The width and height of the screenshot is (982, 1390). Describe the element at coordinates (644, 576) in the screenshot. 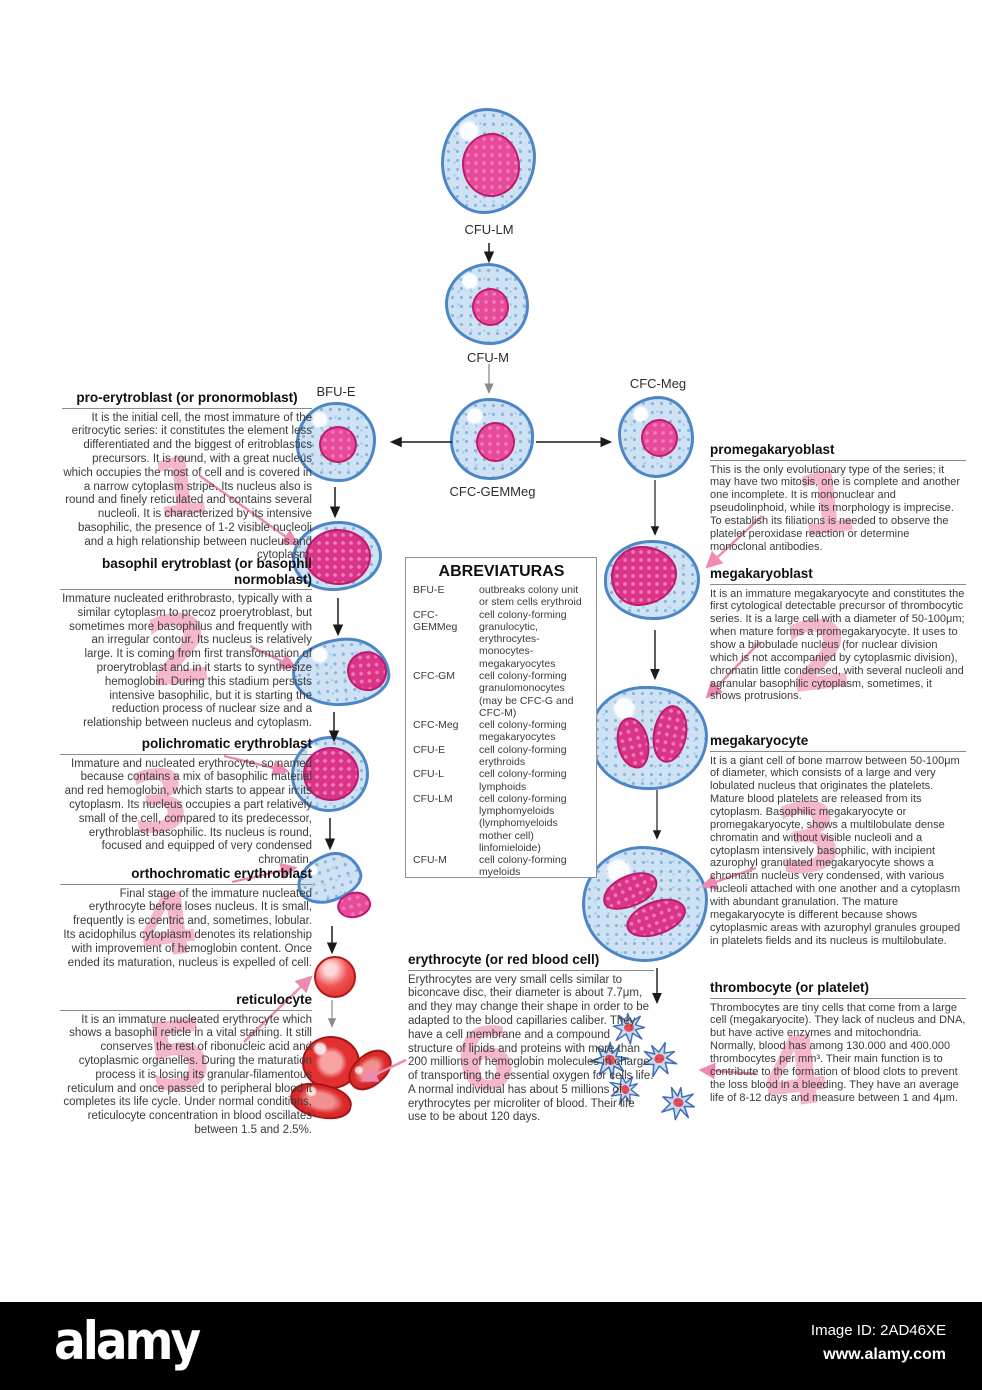

I see `promegakaryoblast-nucleus` at that location.